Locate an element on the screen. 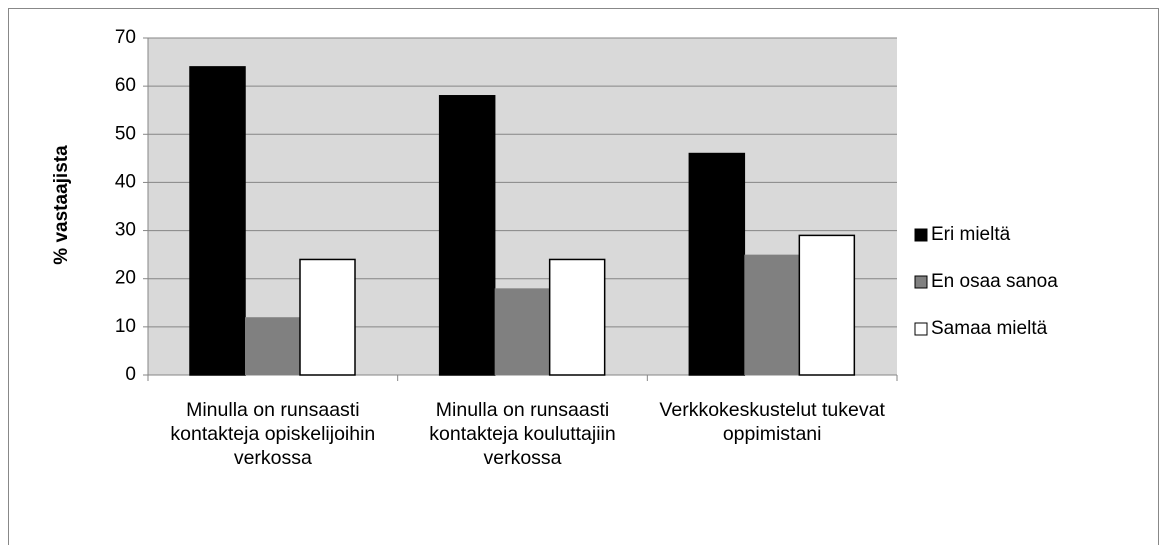  y-tick-label: 40 is located at coordinates (125, 181).